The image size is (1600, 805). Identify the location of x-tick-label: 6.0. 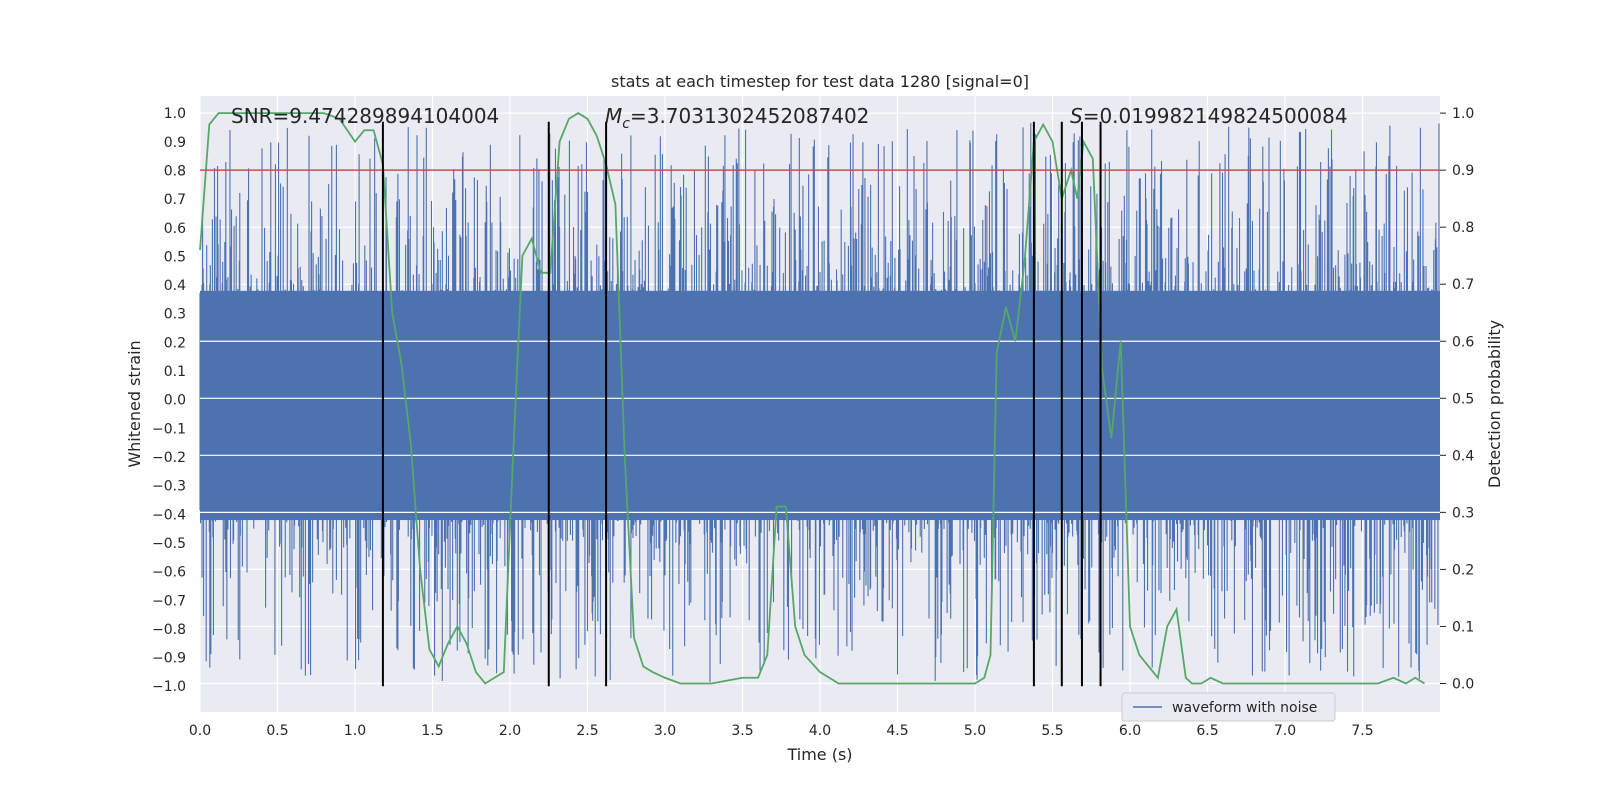
(1130, 731).